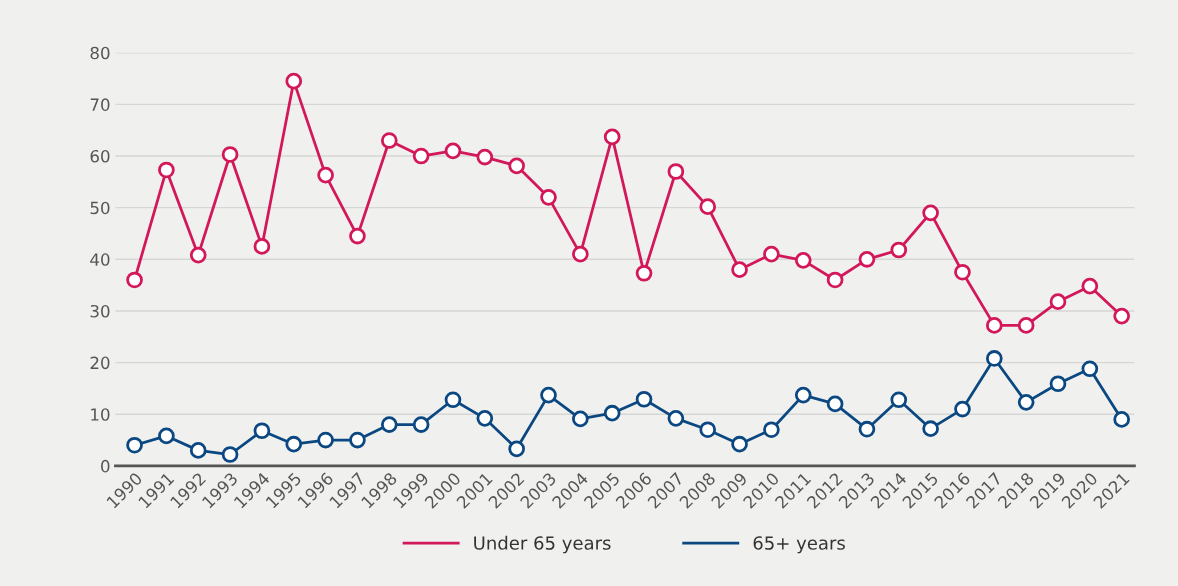 Image resolution: width=1178 pixels, height=586 pixels. I want to click on y-tick-label: 10, so click(100, 414).